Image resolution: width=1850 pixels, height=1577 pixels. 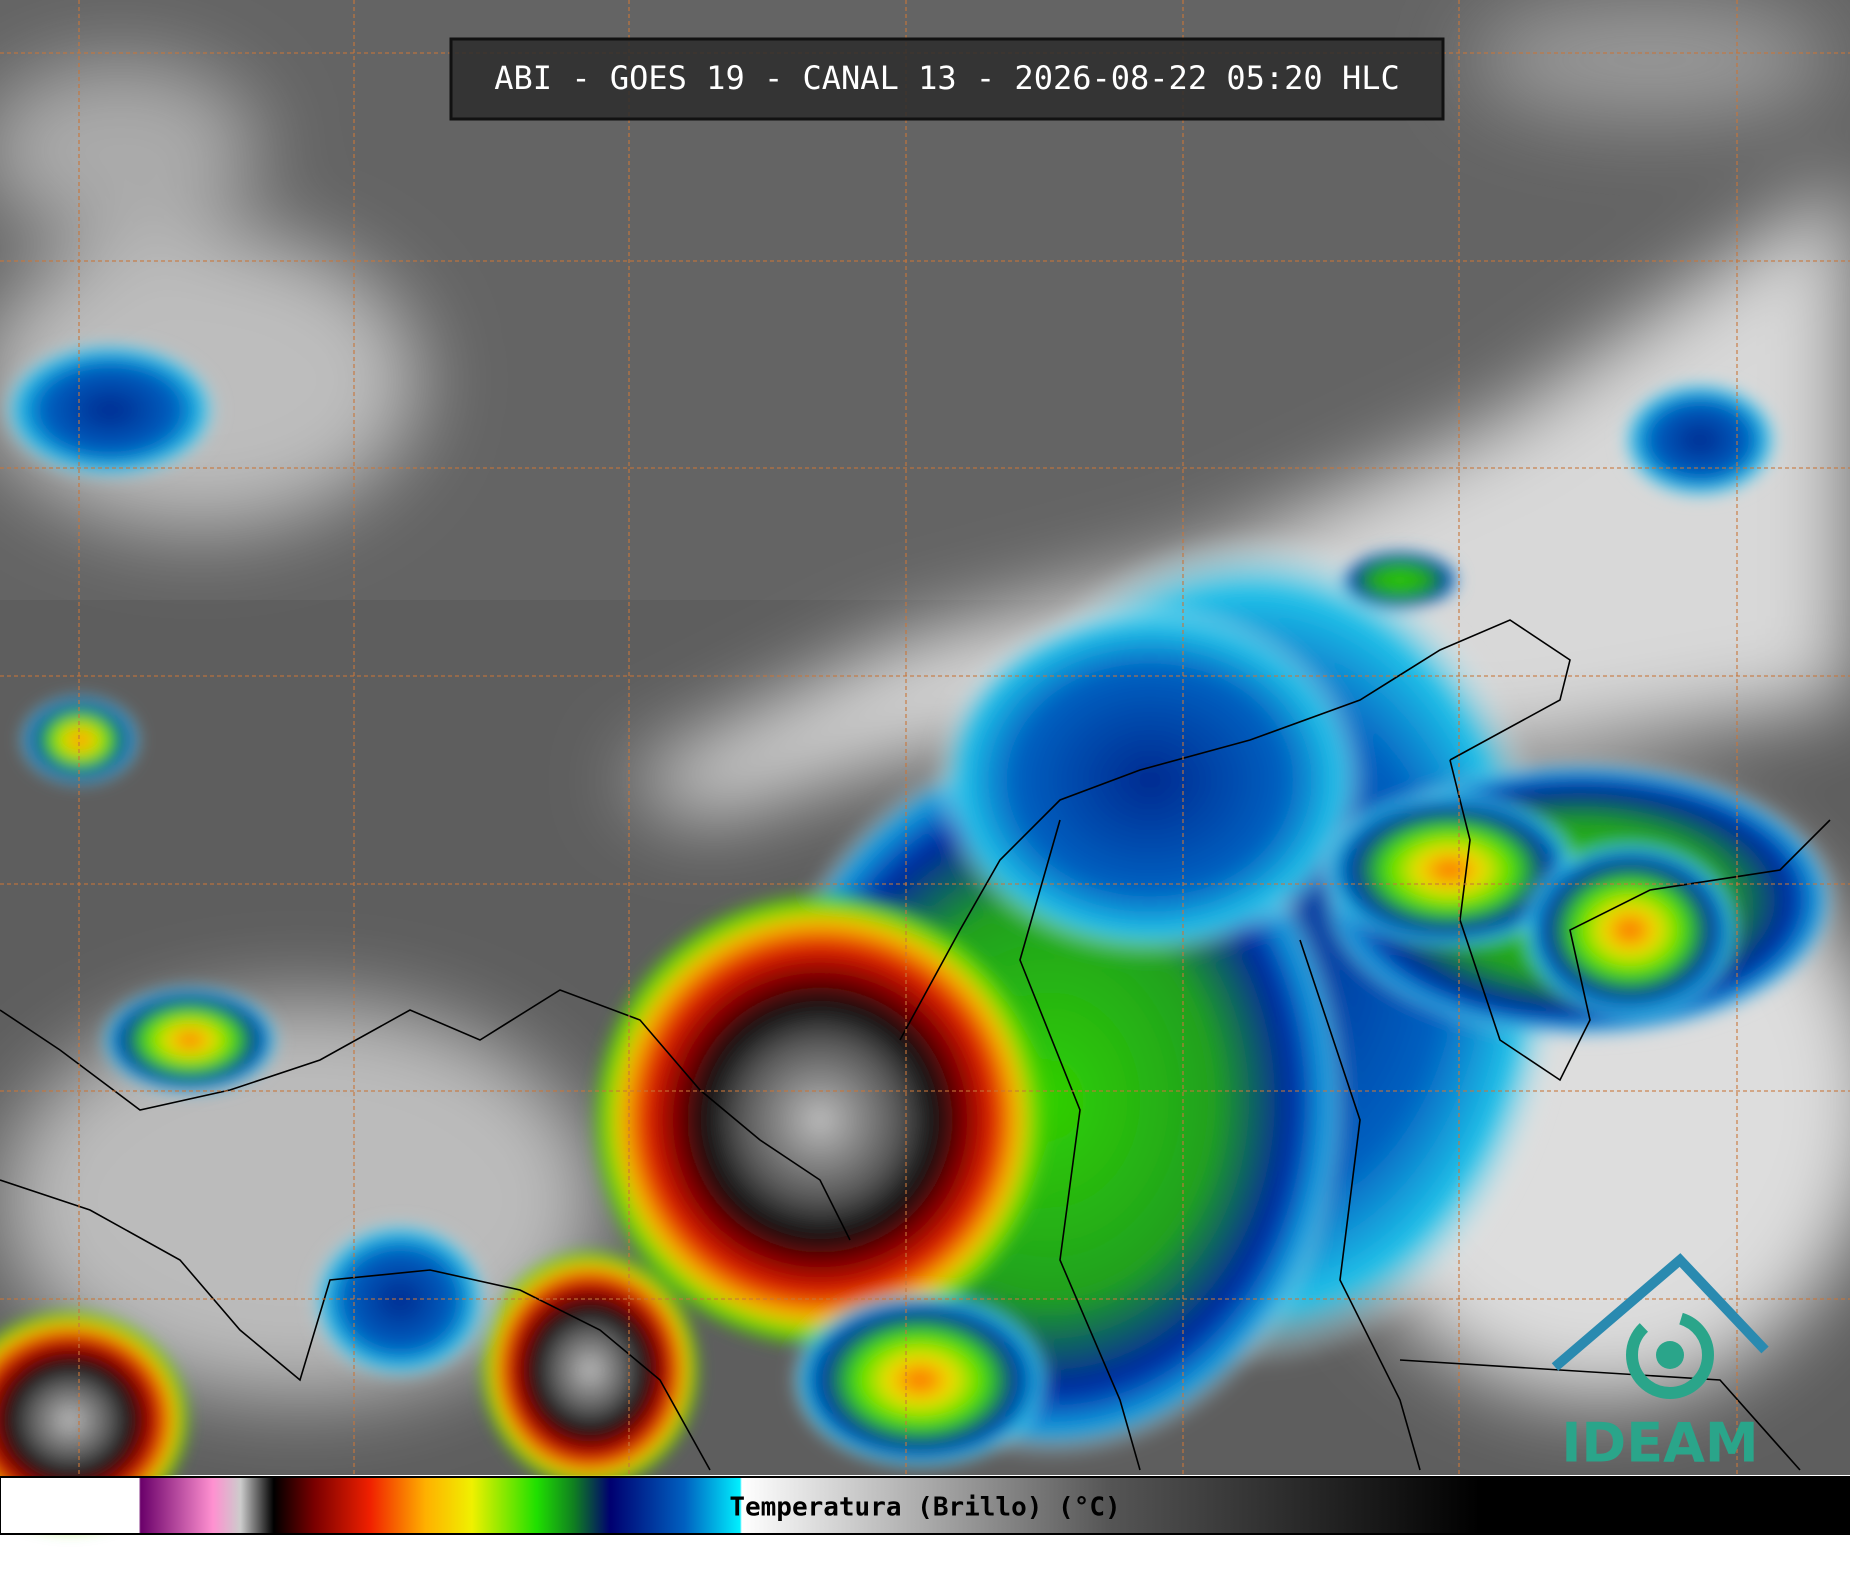 I want to click on logo-swirl, so click(x=1670, y=1355).